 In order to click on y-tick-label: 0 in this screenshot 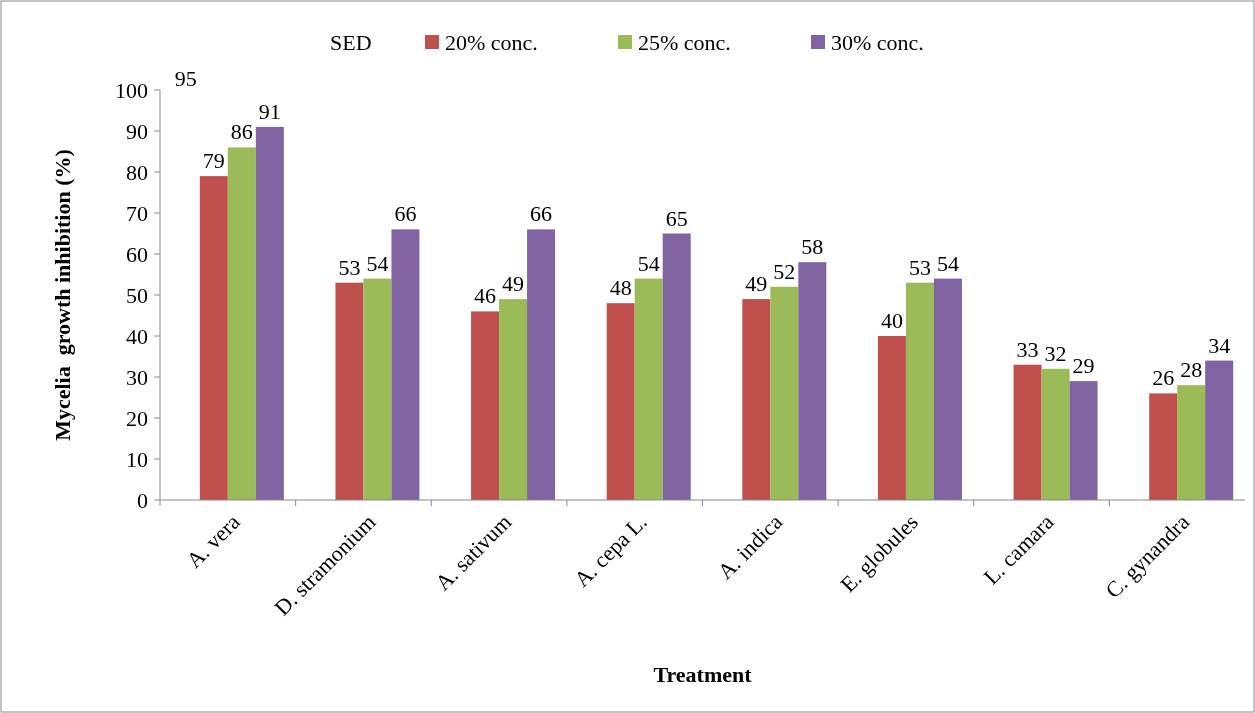, I will do `click(142, 500)`.